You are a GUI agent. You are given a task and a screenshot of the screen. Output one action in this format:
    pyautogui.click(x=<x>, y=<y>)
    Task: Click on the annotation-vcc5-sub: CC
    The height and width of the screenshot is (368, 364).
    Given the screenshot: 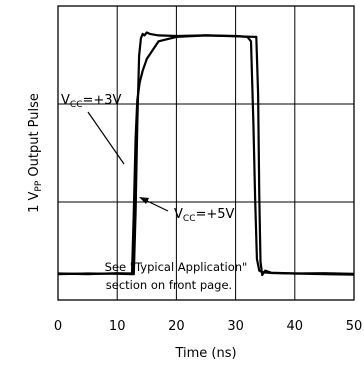 What is the action you would take?
    pyautogui.click(x=189, y=219)
    